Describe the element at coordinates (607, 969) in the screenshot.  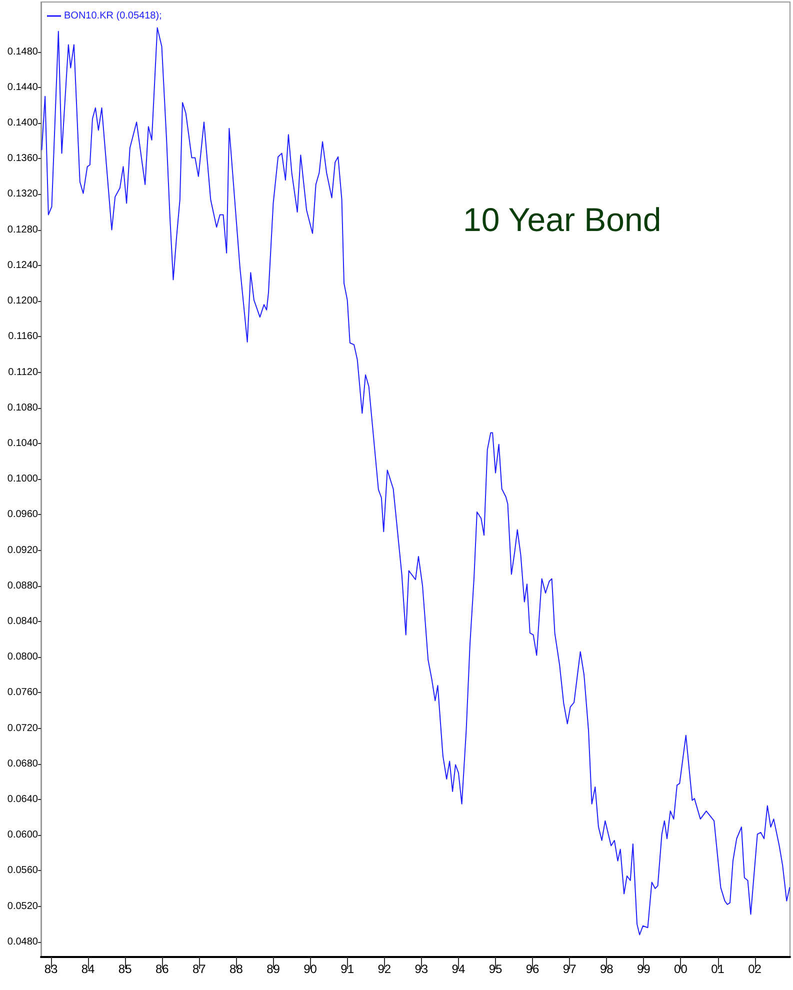
I see `x-tick-label: 98` at that location.